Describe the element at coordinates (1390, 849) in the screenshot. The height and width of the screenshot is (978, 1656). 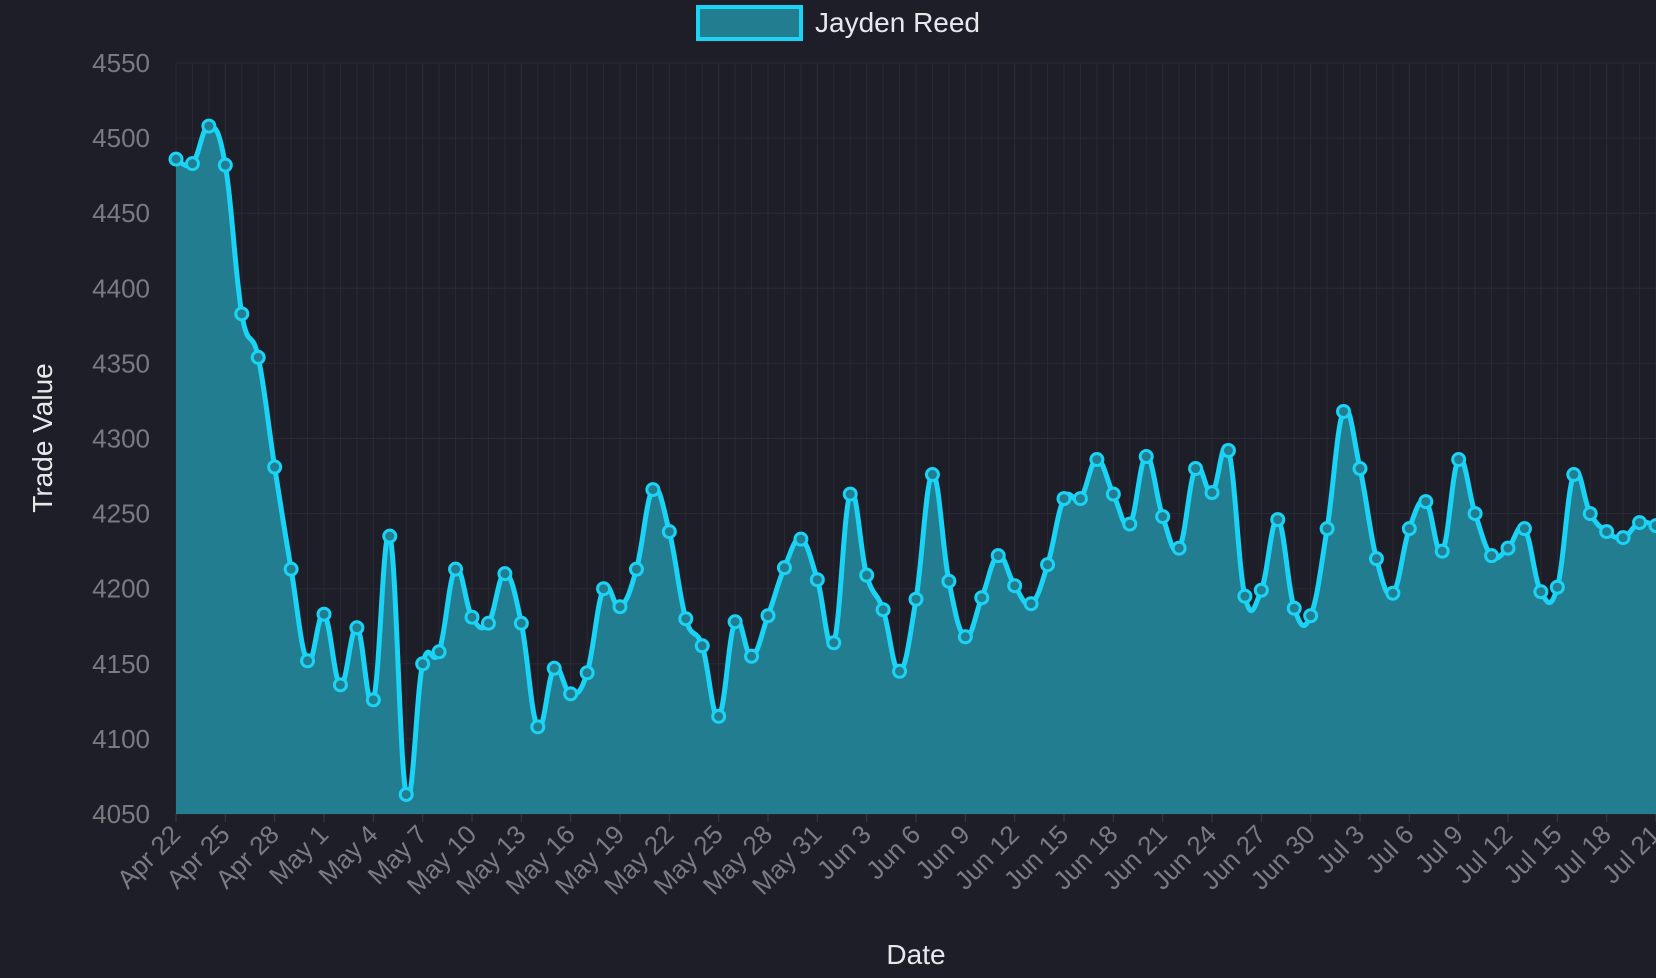
I see `x-tick-label: Jul 6` at that location.